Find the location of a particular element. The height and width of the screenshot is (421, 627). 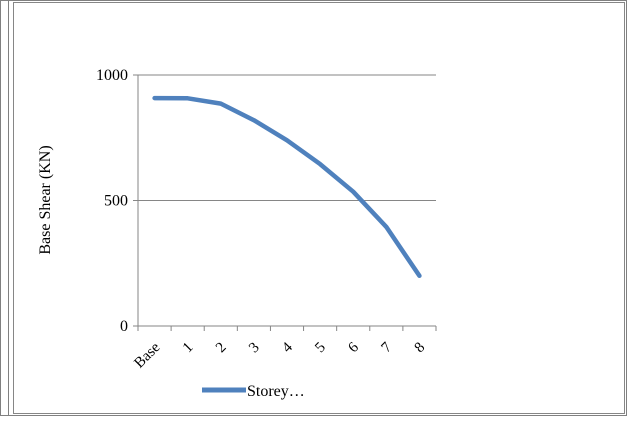

x-tick-label: 8 is located at coordinates (420, 348).